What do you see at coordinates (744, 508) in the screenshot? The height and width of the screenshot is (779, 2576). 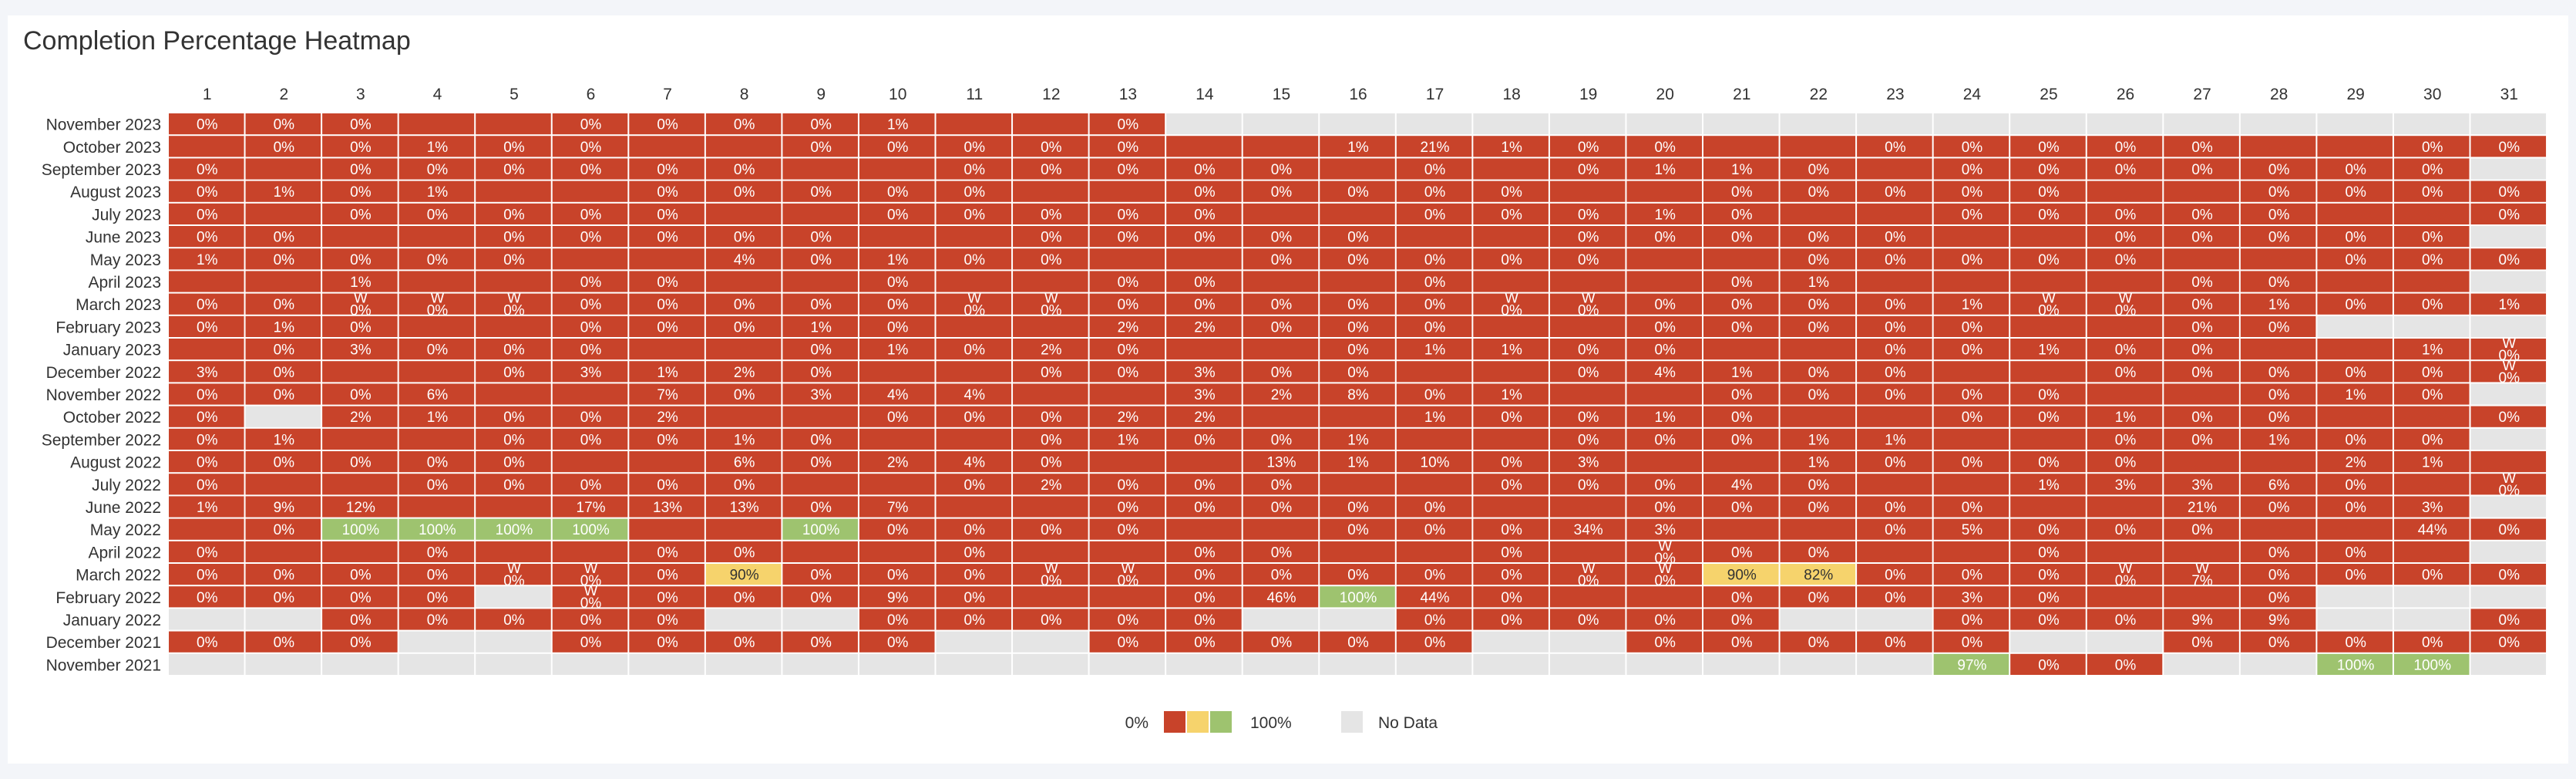 I see `cell-label: 13%` at bounding box center [744, 508].